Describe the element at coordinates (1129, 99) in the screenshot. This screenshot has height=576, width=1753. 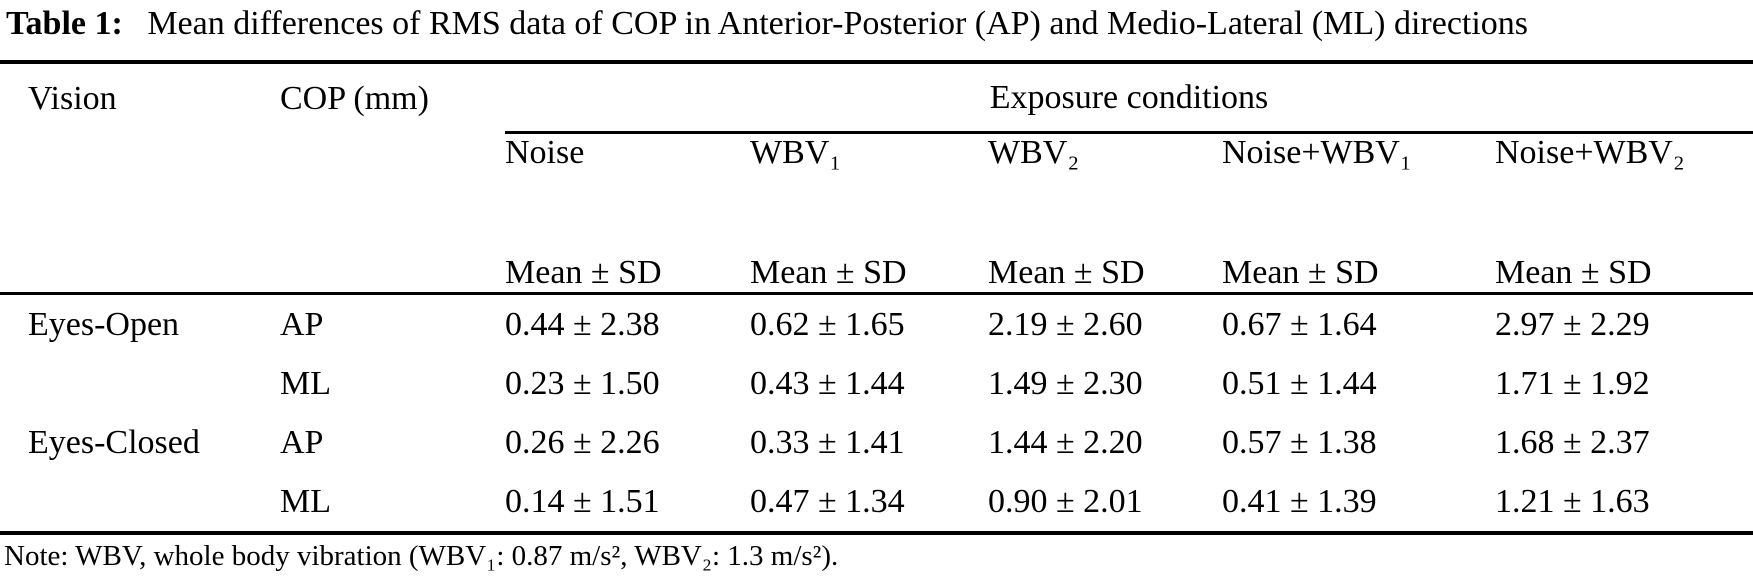
I see `col-header-exposure-label: Exposure conditions` at that location.